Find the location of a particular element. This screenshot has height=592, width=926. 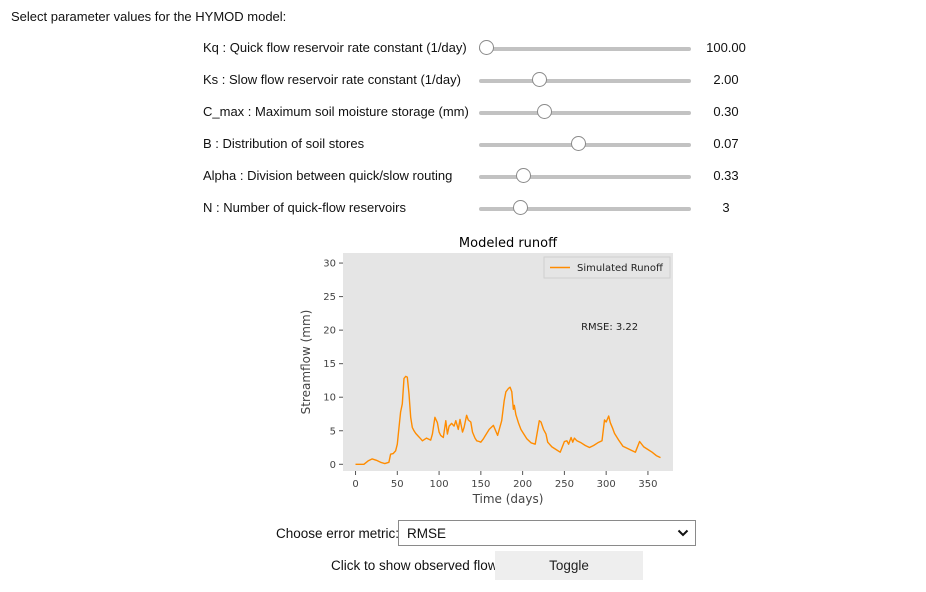

y-tick-label: 15 is located at coordinates (329, 364).